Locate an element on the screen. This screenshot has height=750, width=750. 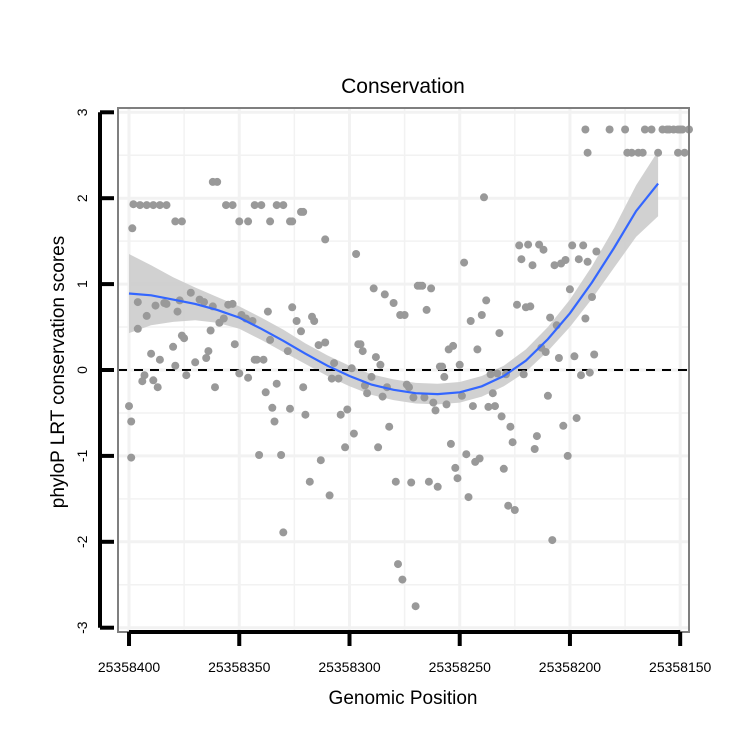
y-axis-label: phyloP LRT conservation scores is located at coordinates (58, 372).